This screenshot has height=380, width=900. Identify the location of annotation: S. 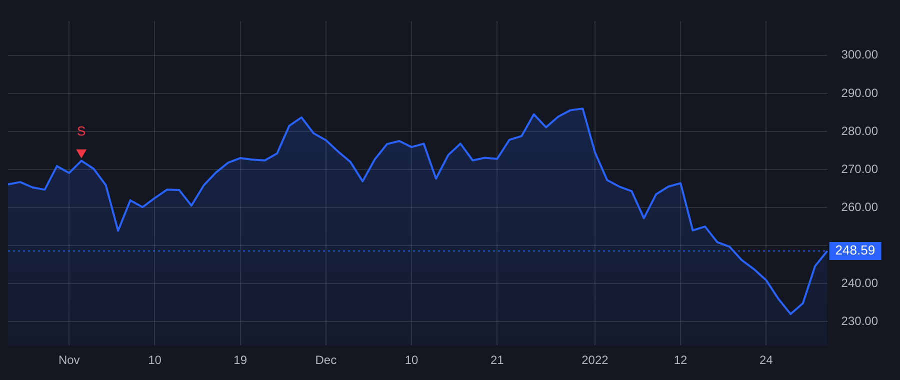
(81, 130).